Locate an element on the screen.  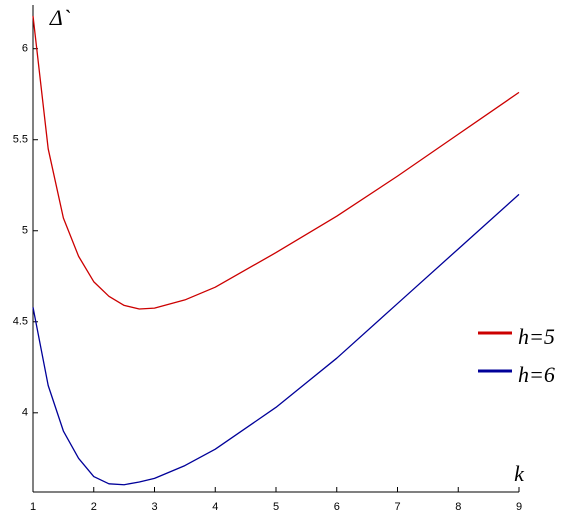
x-axis-label: k is located at coordinates (519, 473).